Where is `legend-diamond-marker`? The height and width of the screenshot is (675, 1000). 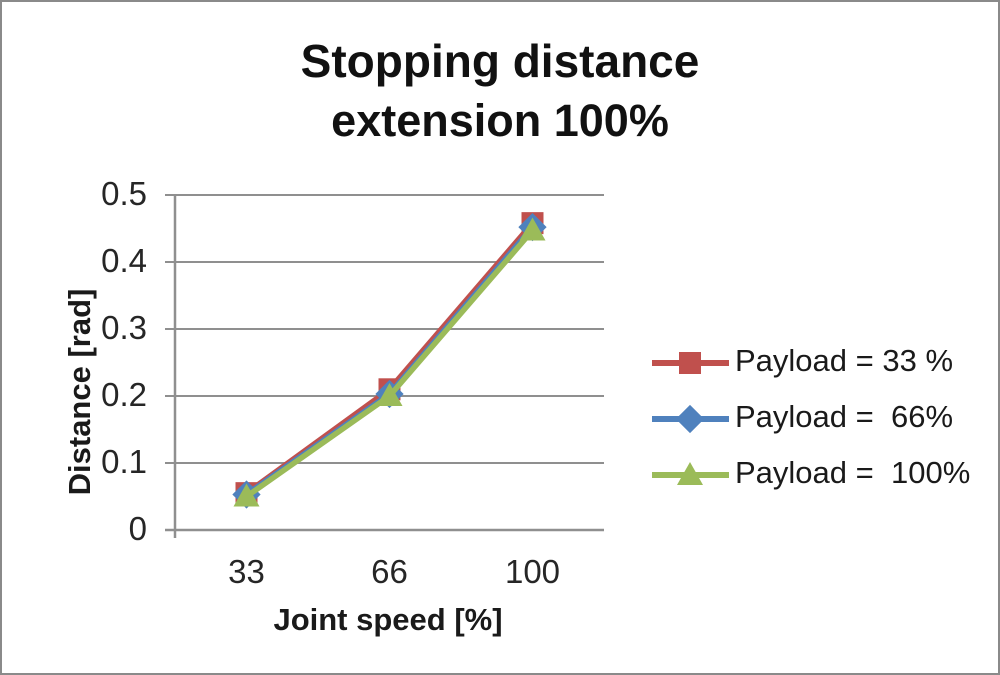
legend-diamond-marker is located at coordinates (690, 419).